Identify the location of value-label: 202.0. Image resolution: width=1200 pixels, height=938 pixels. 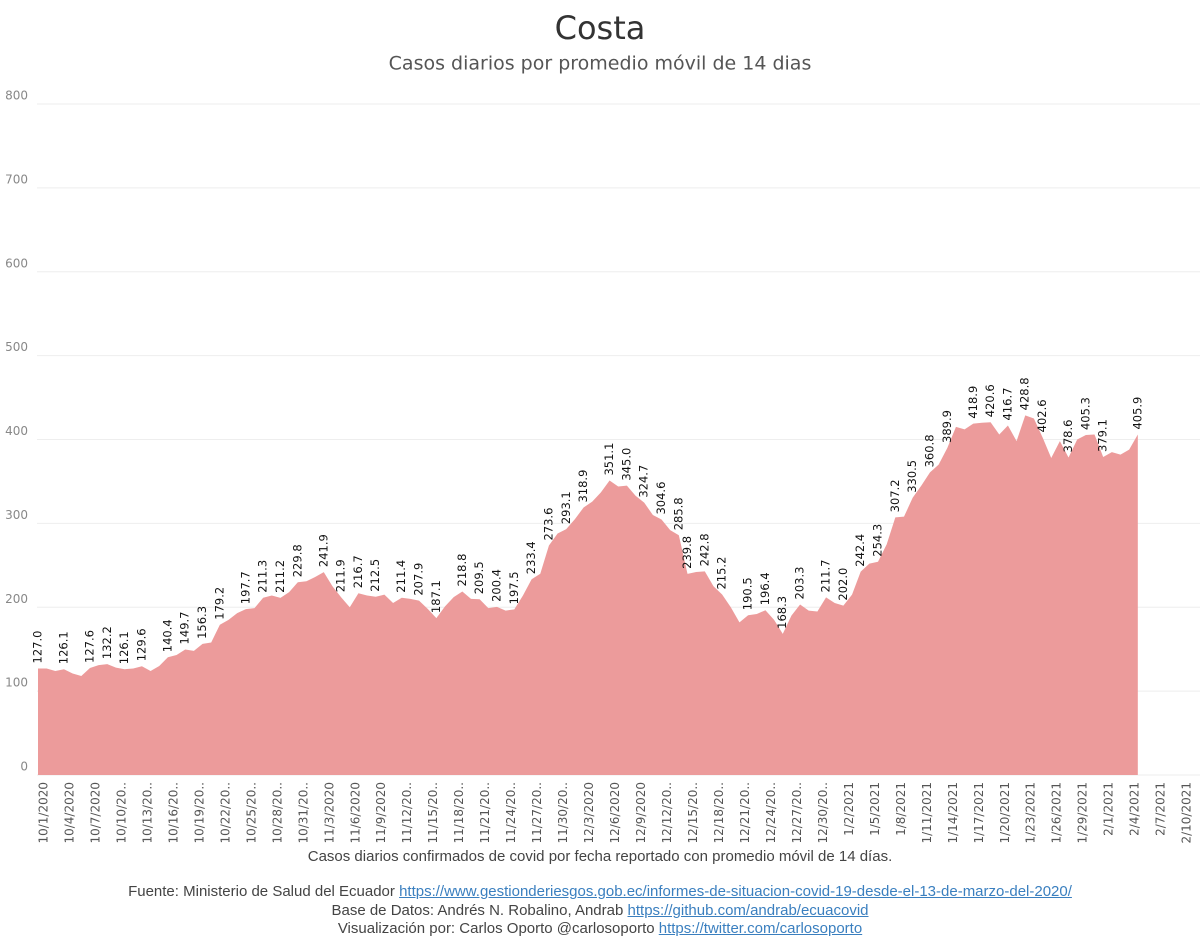
(843, 584).